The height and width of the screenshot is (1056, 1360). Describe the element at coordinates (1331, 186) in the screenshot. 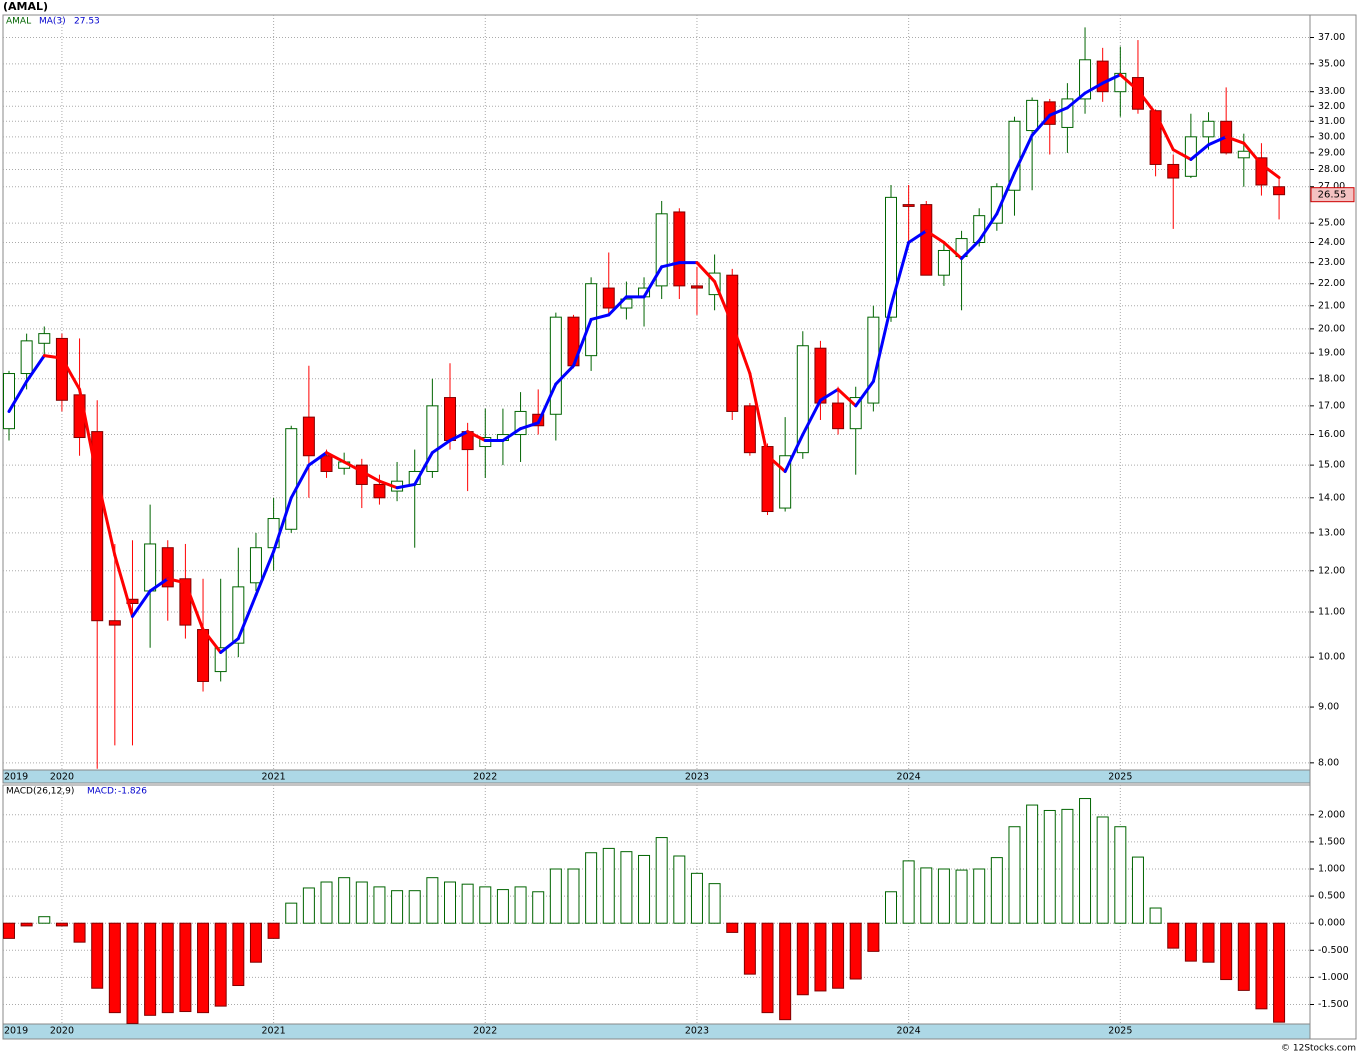

I see `y-tick-label: 27.00` at that location.